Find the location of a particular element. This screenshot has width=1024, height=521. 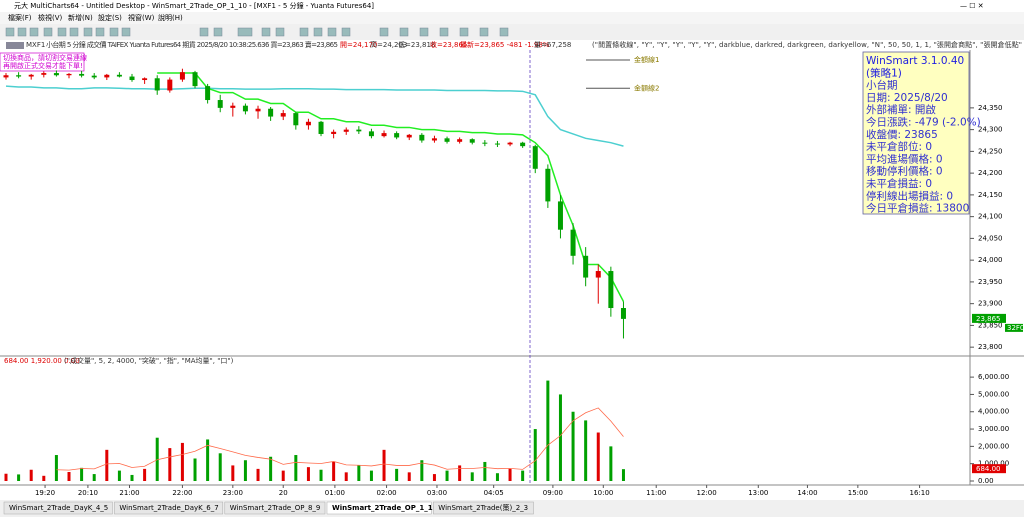

y-tick-label: 2,000.00 is located at coordinates (993, 446).